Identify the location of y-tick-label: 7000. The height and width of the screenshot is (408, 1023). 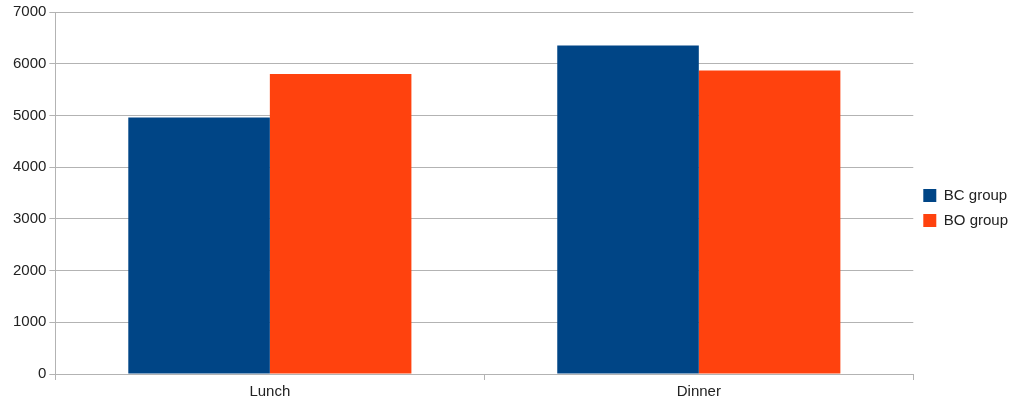
(29, 11).